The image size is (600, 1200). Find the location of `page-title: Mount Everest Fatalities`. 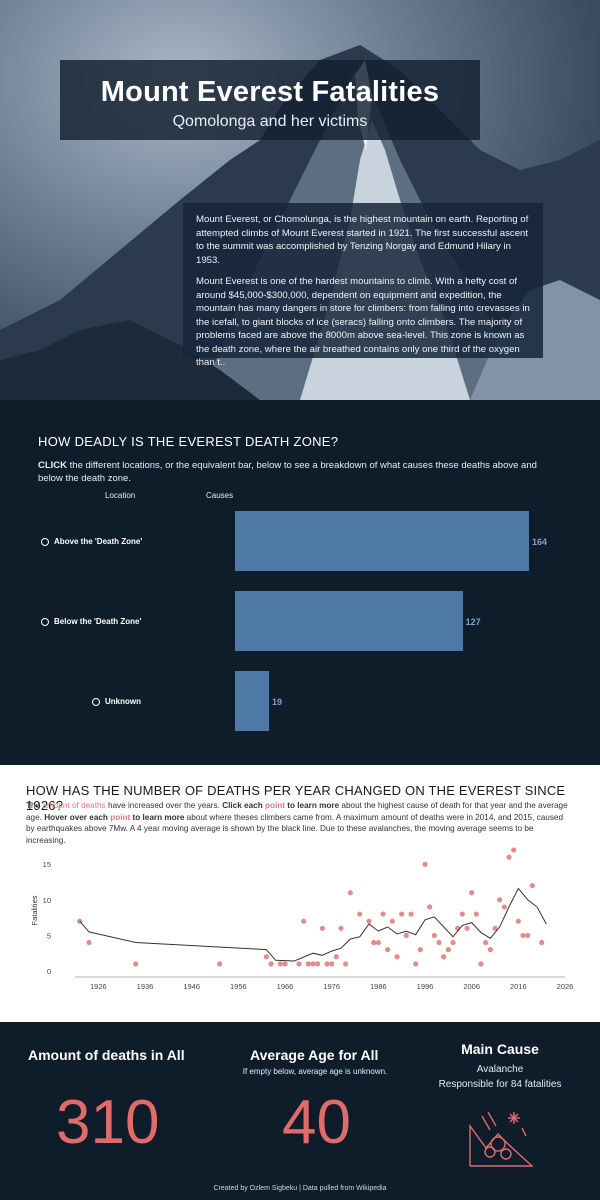

page-title: Mount Everest Fatalities is located at coordinates (270, 92).